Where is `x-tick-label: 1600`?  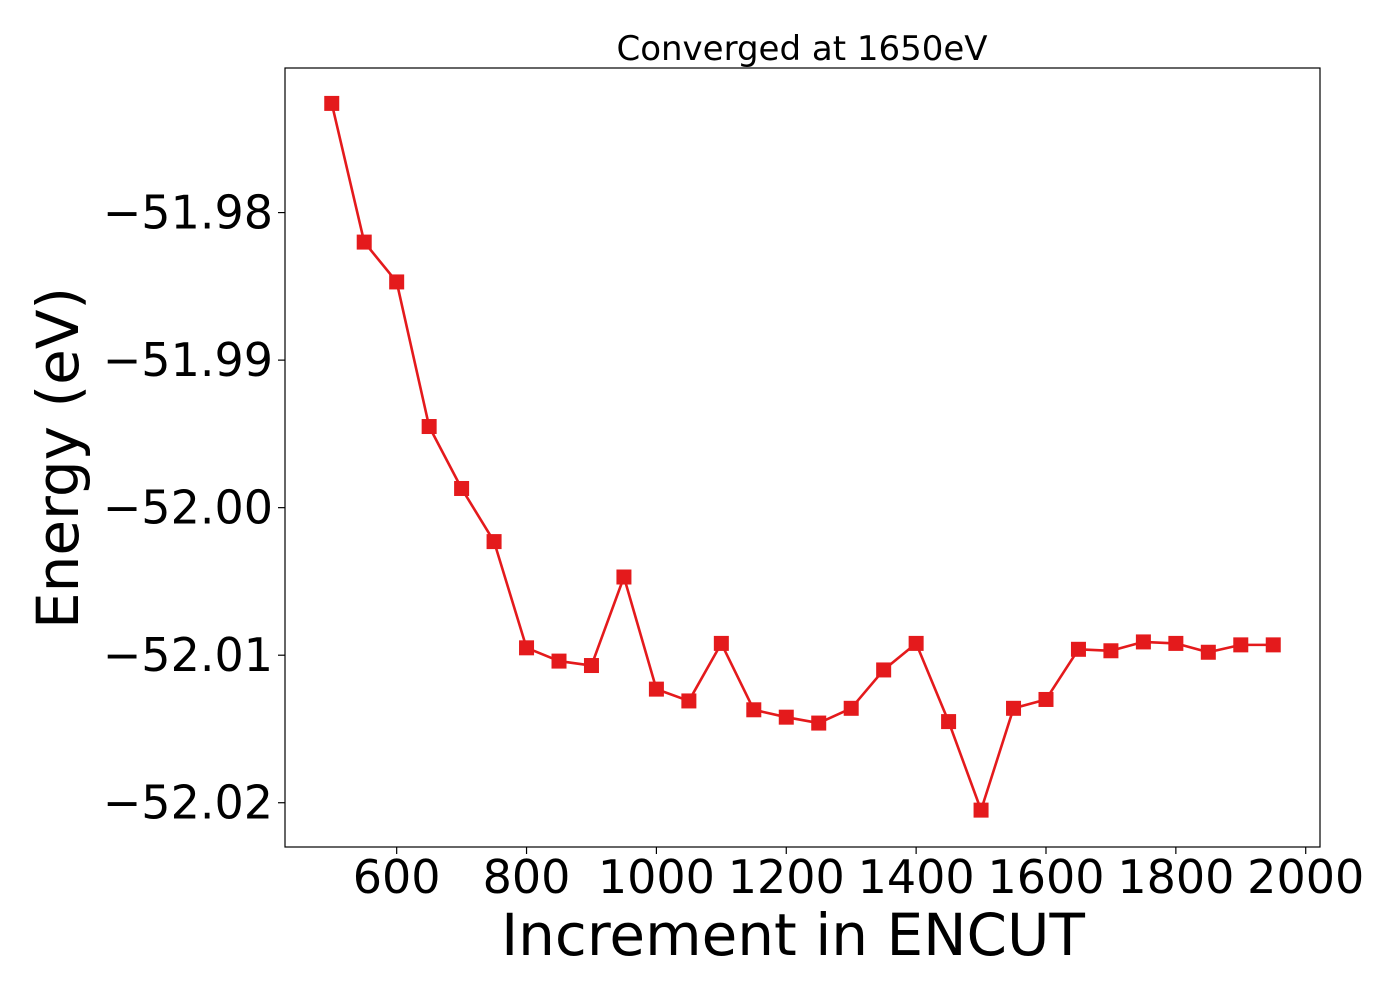 x-tick-label: 1600 is located at coordinates (1045, 877).